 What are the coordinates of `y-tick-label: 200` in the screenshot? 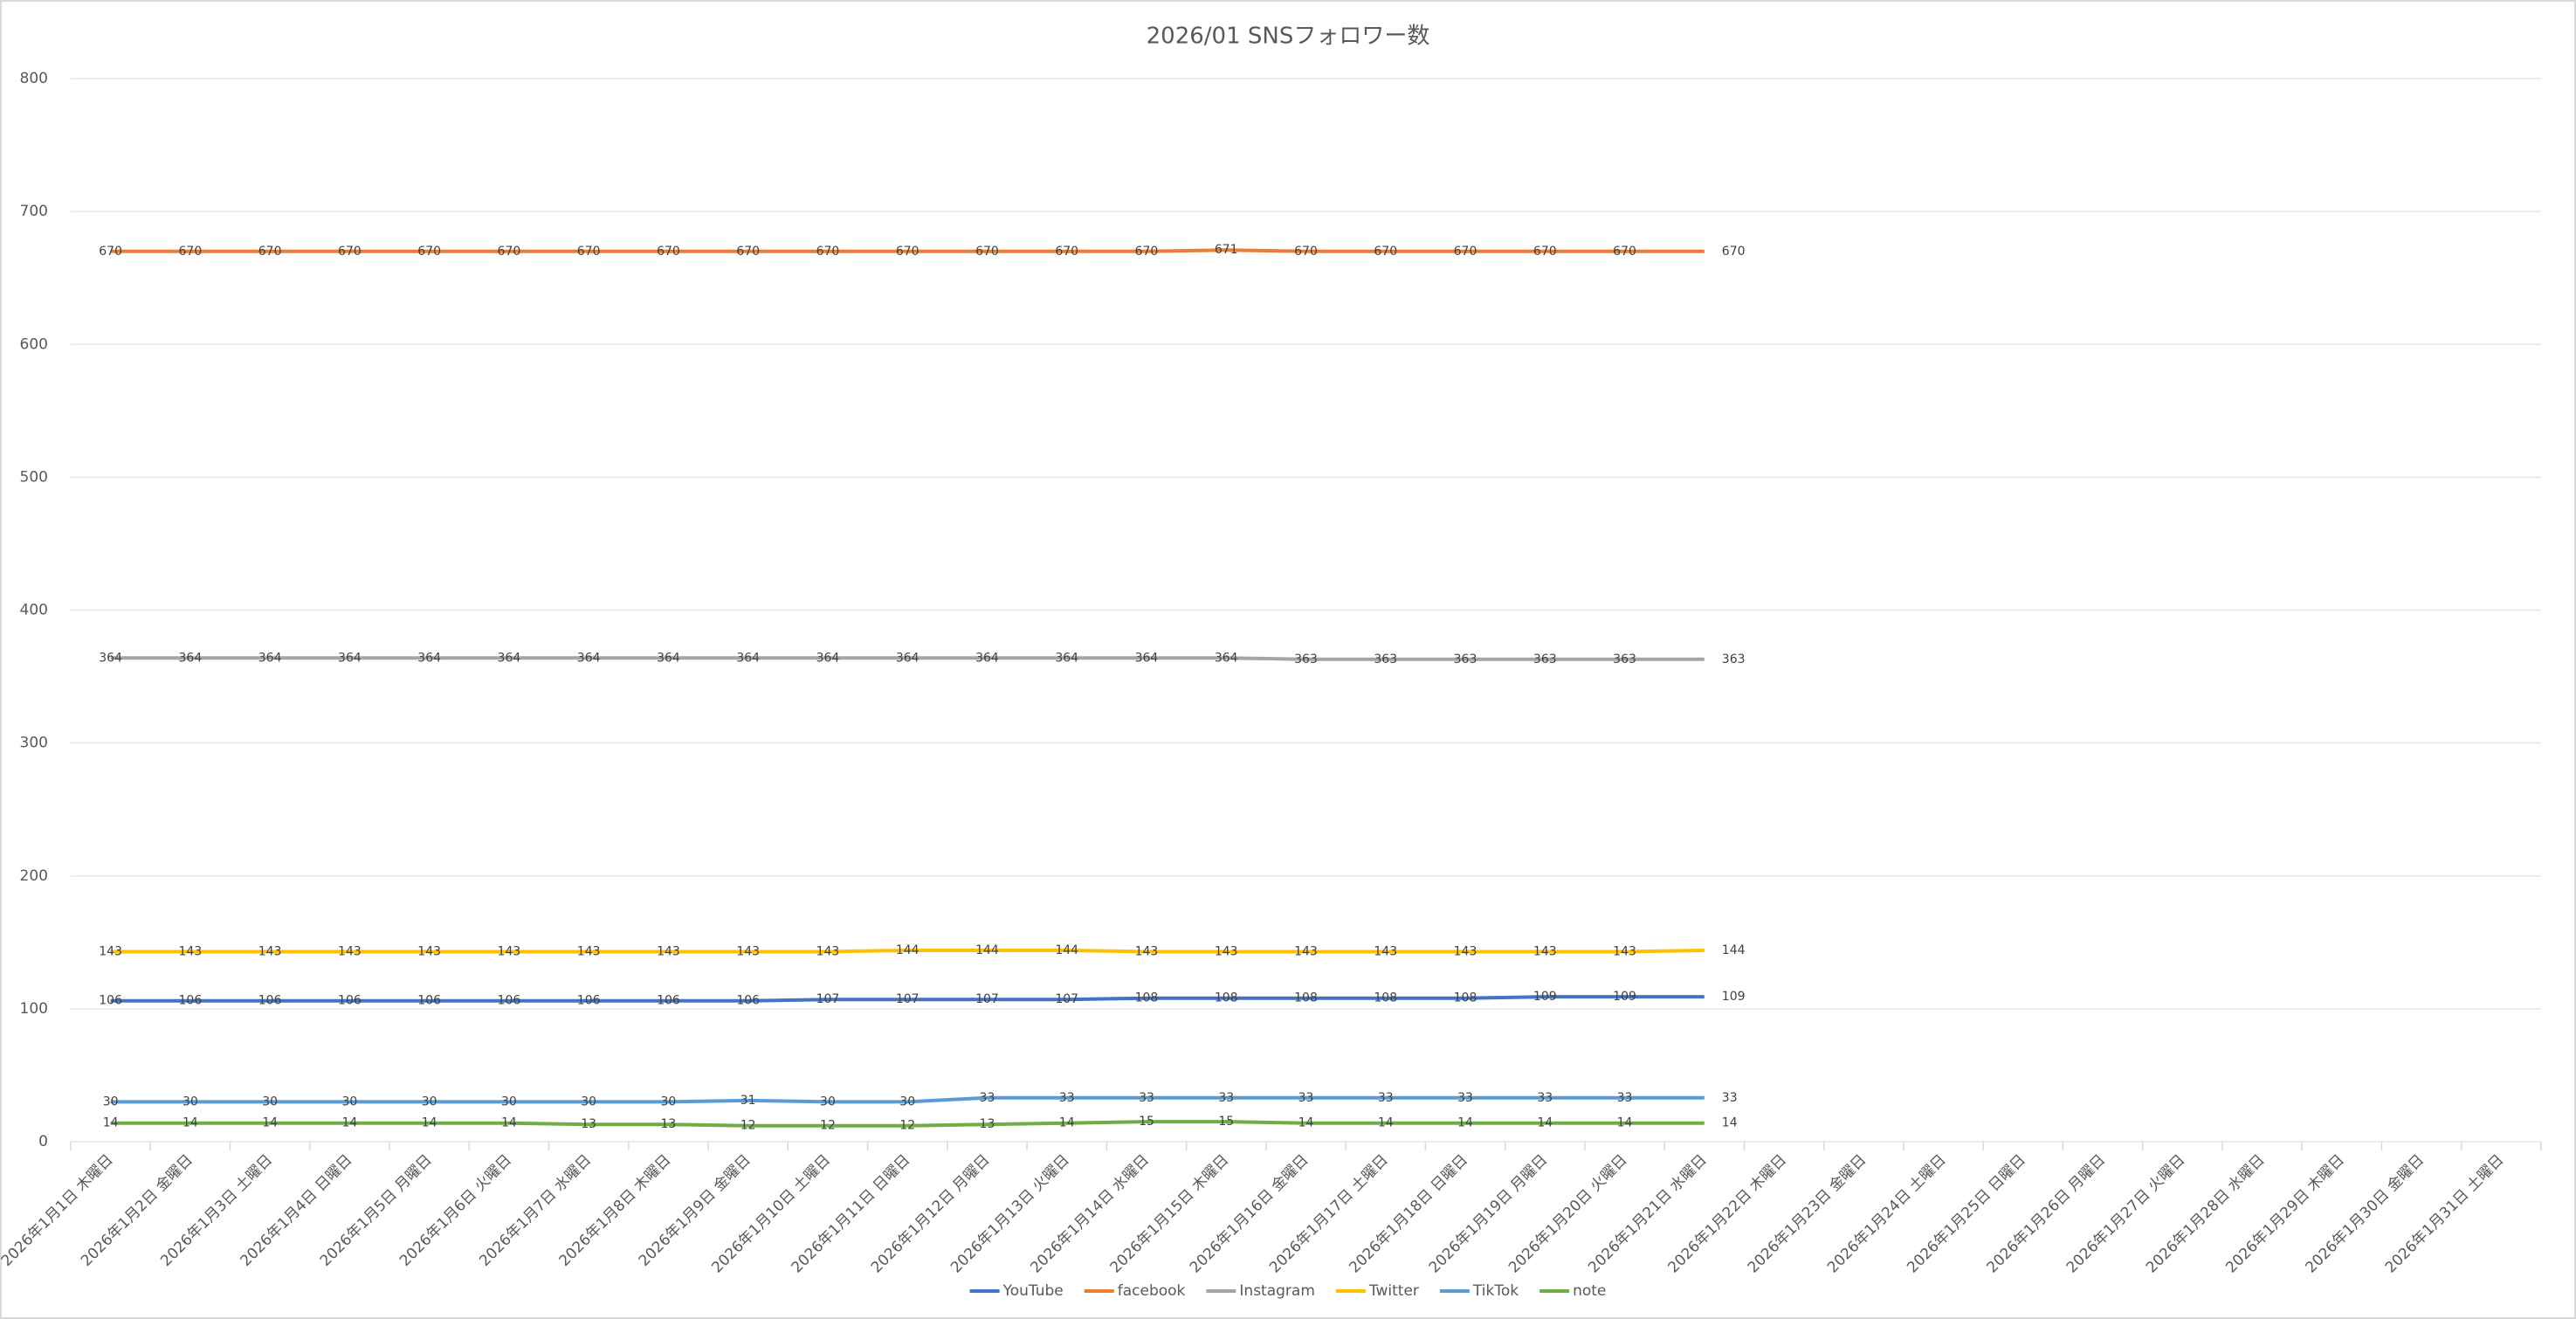 It's located at (34, 876).